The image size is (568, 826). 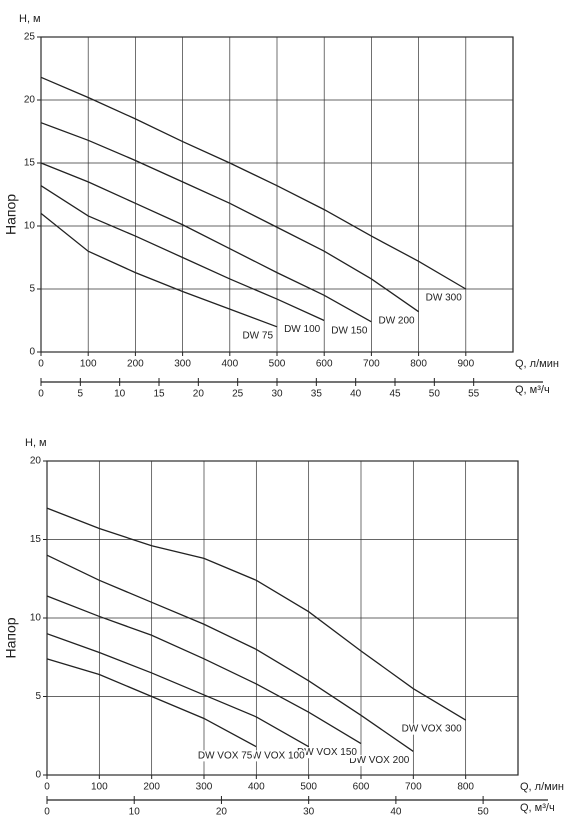 I want to click on curve-label: DW VOX 300, so click(x=432, y=729).